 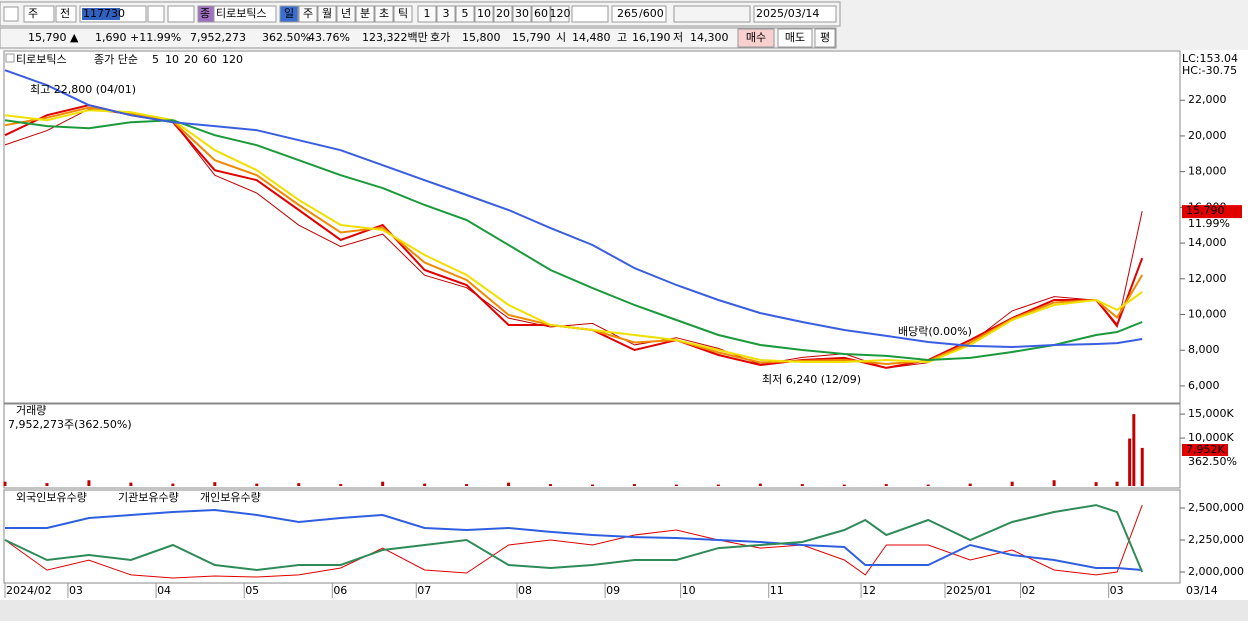 What do you see at coordinates (1211, 413) in the screenshot?
I see `y-tick-label: 15,000K` at bounding box center [1211, 413].